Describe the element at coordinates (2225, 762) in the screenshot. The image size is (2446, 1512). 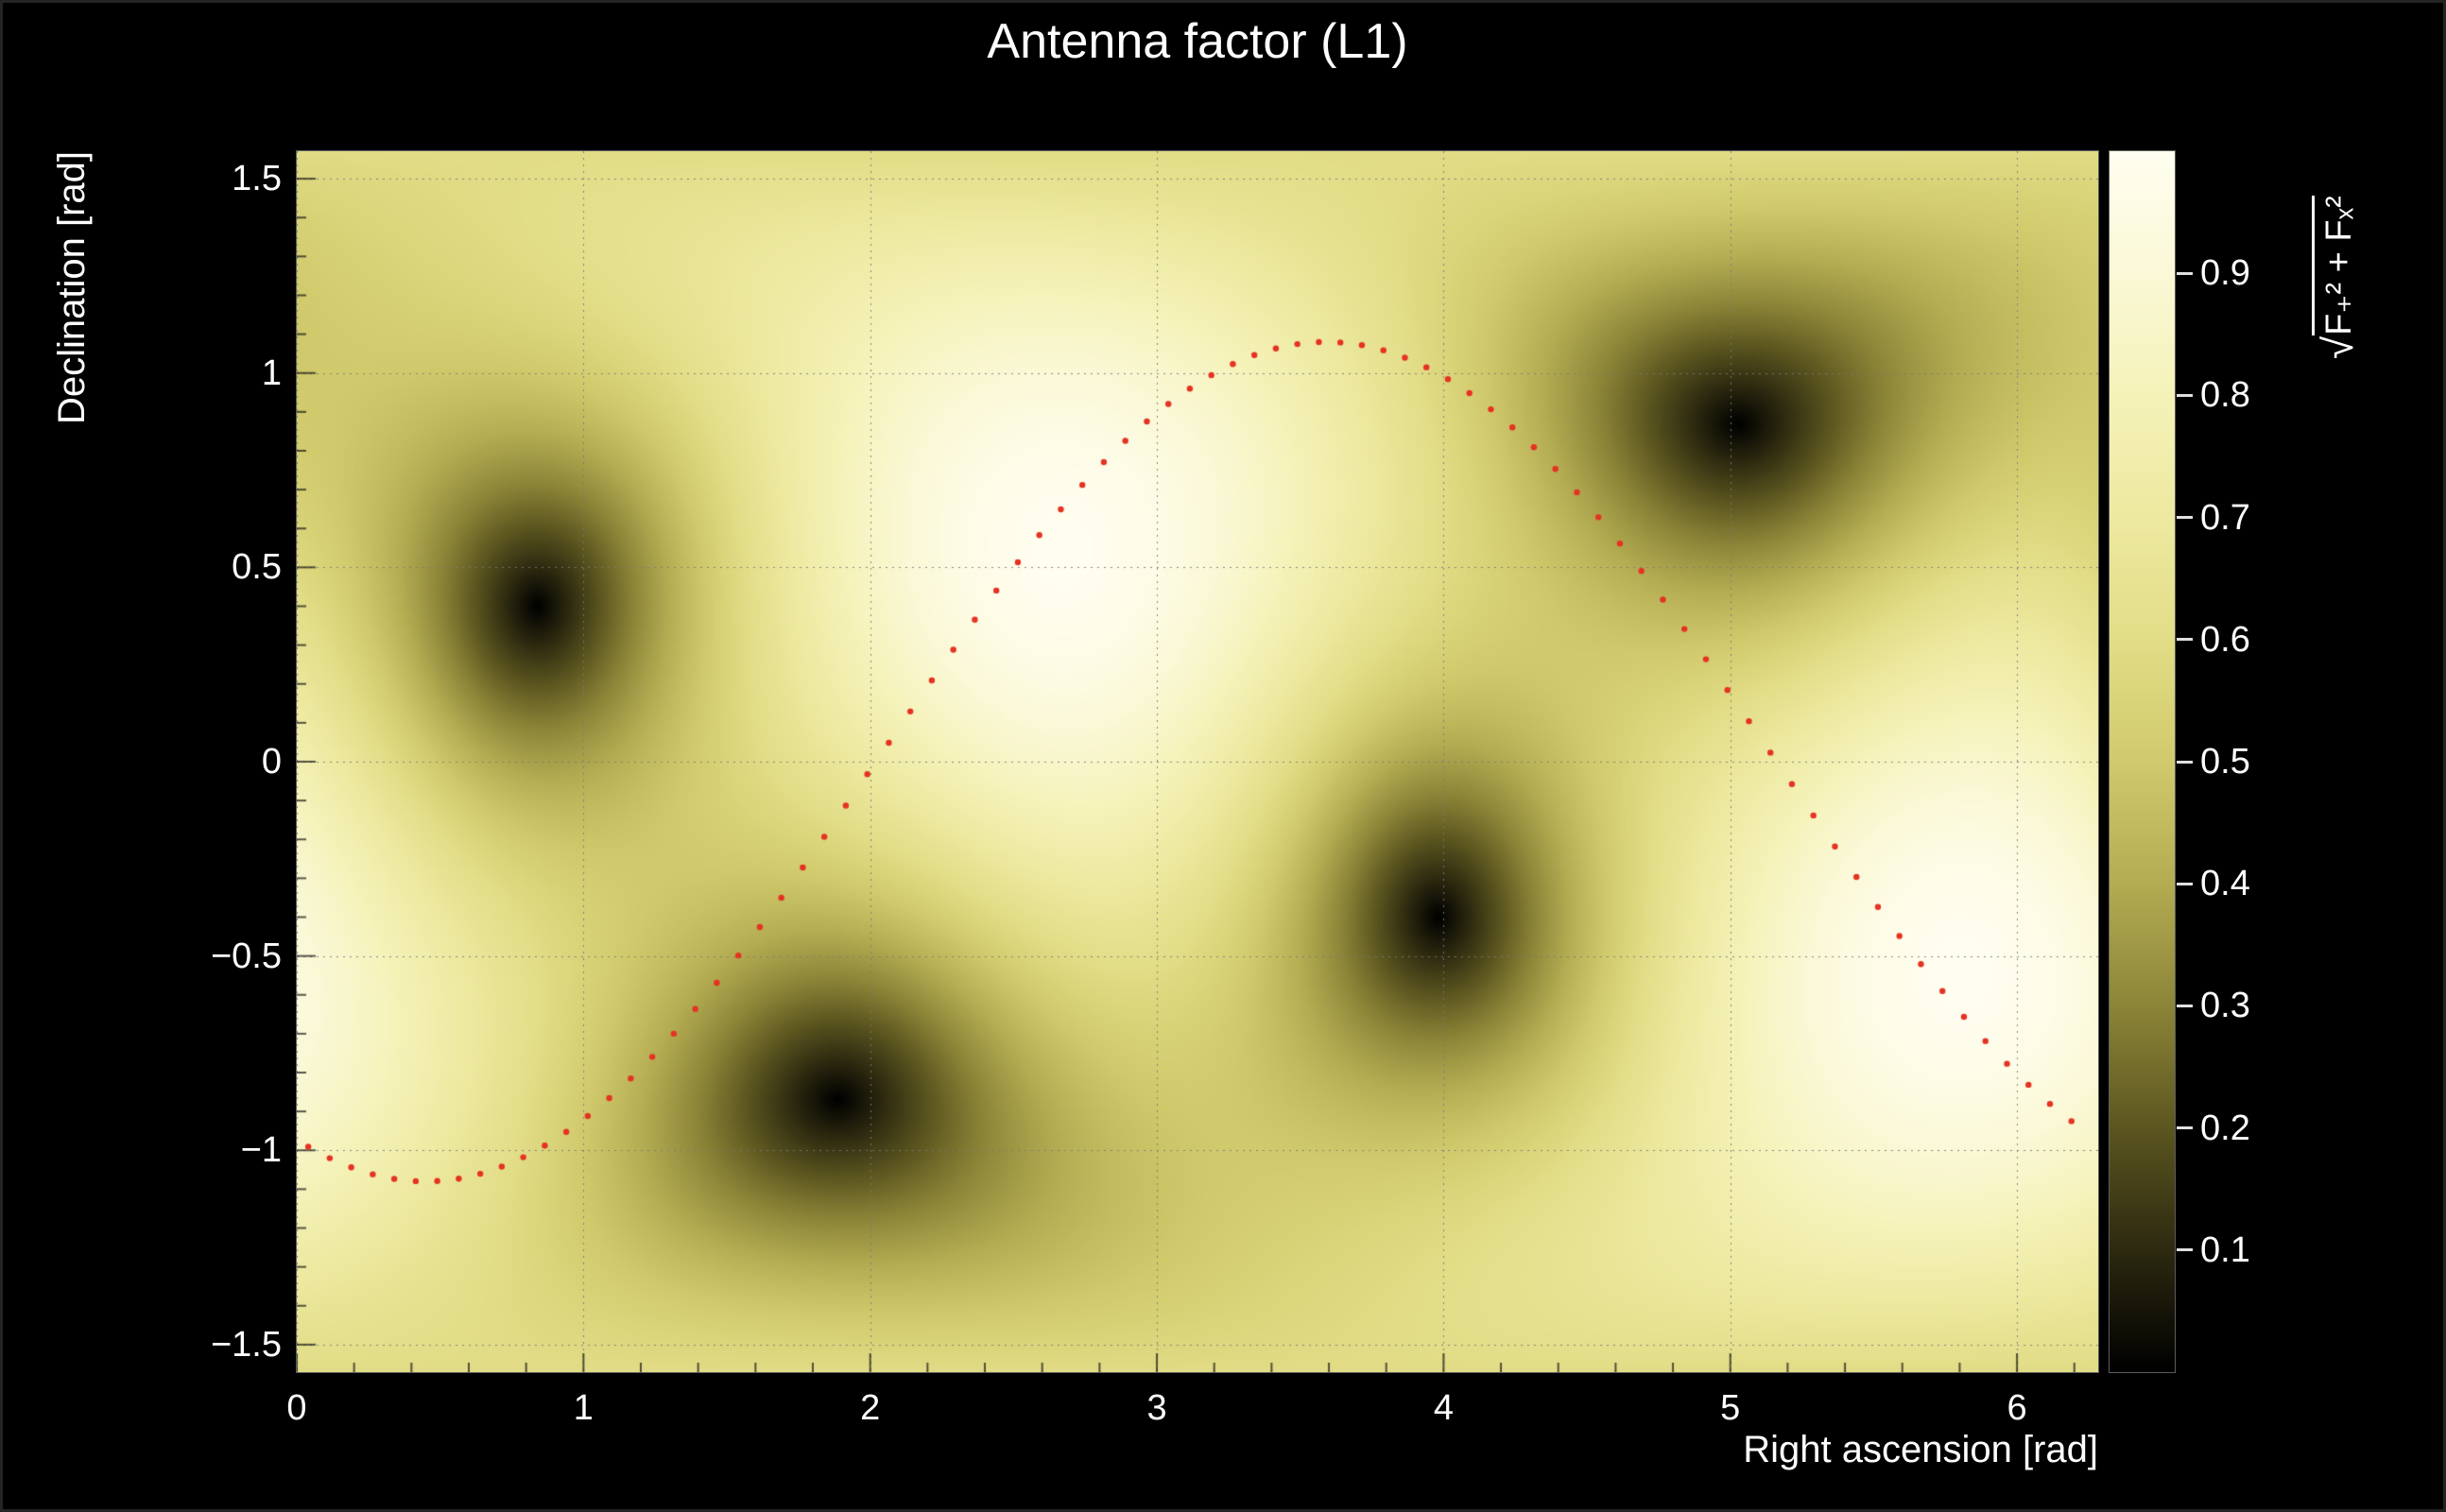
I see `colorbar-tick-label: 0.5` at that location.